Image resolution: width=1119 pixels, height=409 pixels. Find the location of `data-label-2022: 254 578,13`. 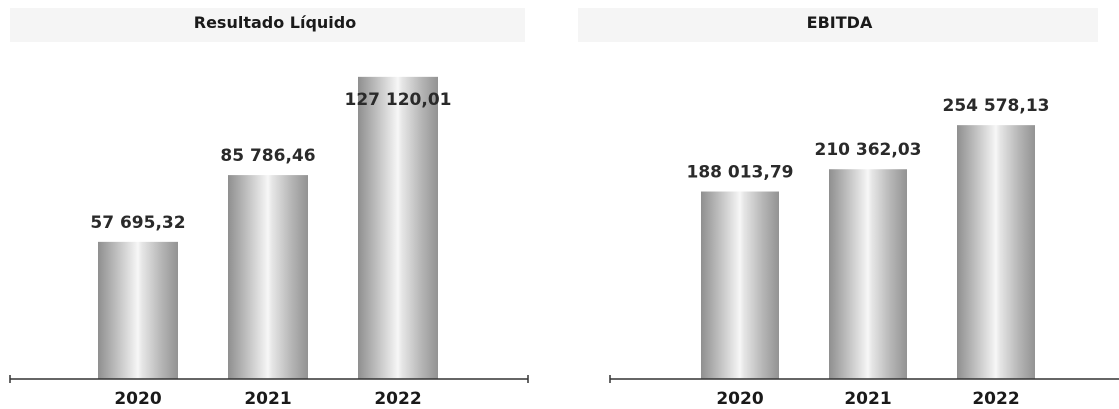

data-label-2022: 254 578,13 is located at coordinates (995, 106).